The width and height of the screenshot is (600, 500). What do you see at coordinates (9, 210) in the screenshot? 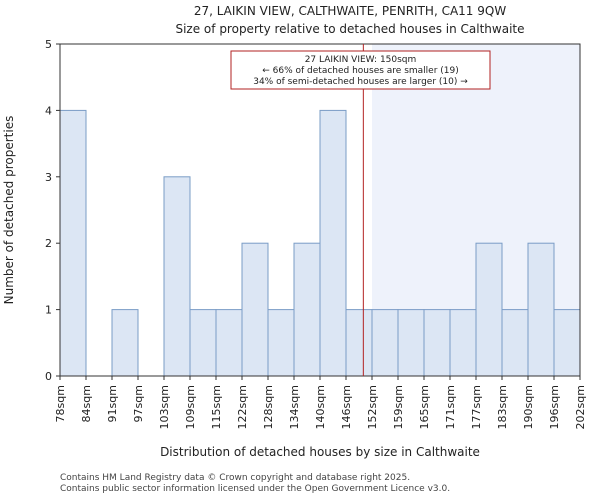
I see `y-axis-label: Number of detached properties` at bounding box center [9, 210].